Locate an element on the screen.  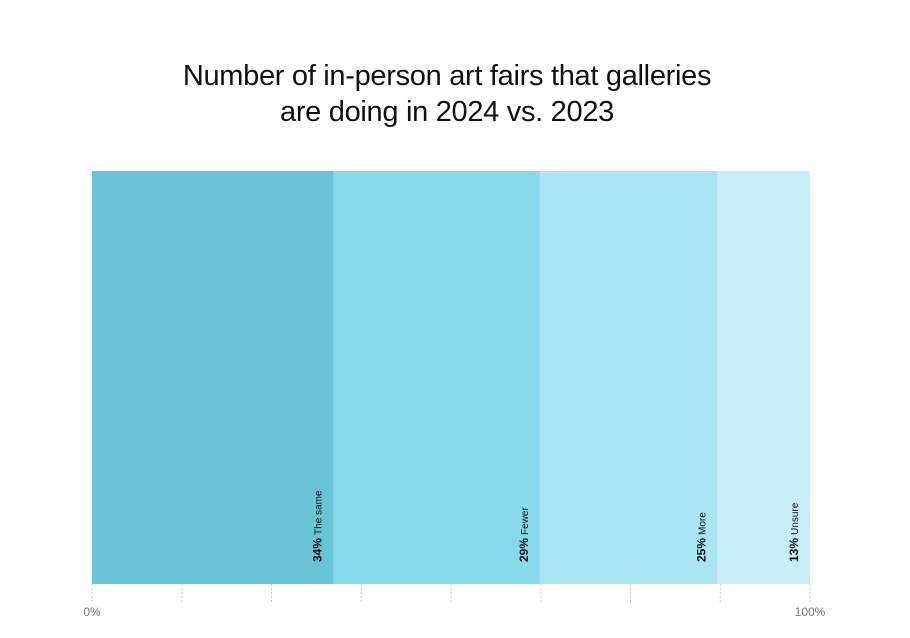
segment-category-the-same: The same is located at coordinates (319, 512).